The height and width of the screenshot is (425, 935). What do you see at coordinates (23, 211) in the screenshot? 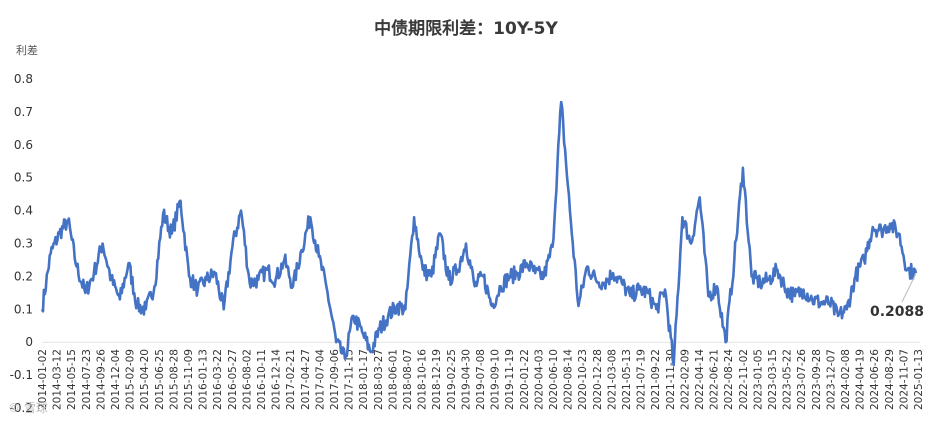
I see `y-tick-label: 0.4` at bounding box center [23, 211].